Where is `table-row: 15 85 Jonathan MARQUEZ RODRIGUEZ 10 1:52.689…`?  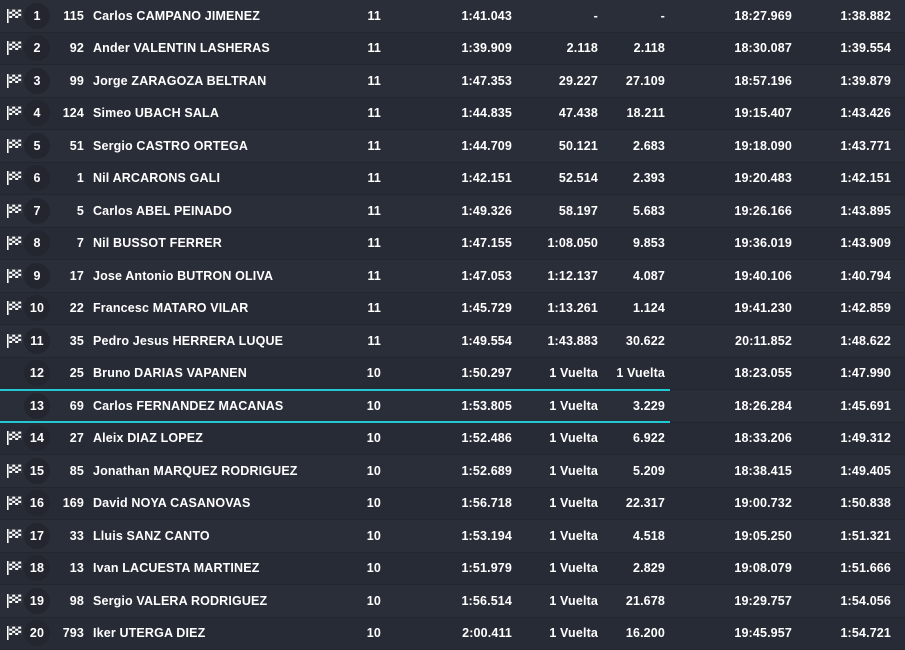
table-row: 15 85 Jonathan MARQUEZ RODRIGUEZ 10 1:52.689… is located at coordinates (452, 471).